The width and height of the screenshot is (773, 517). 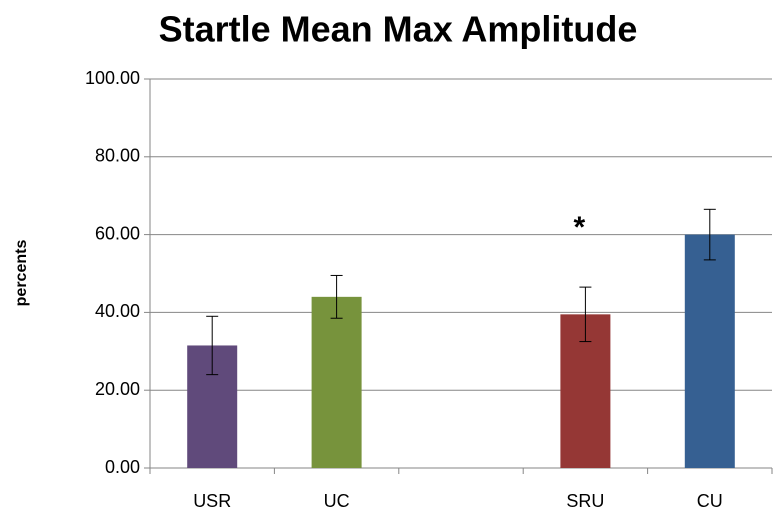 What do you see at coordinates (580, 227) in the screenshot?
I see `annotation: *` at bounding box center [580, 227].